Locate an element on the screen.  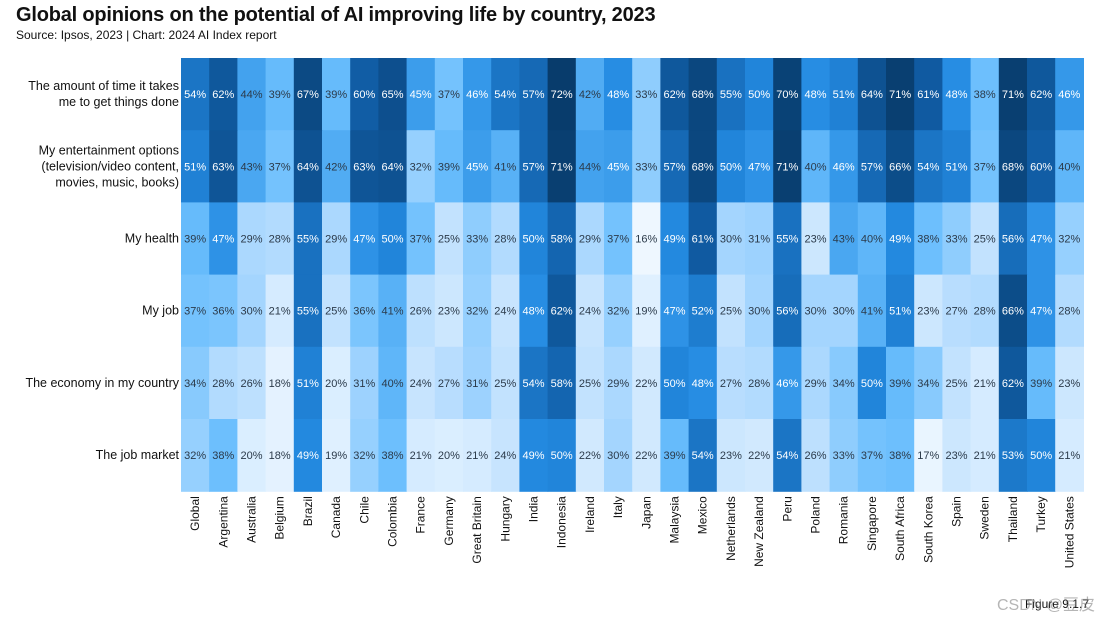
column-label: South Africa is located at coordinates (900, 528).